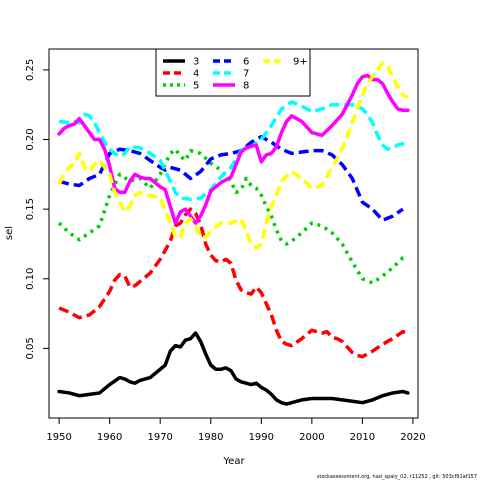 The image size is (480, 480). I want to click on legend-label: 3, so click(196, 62).